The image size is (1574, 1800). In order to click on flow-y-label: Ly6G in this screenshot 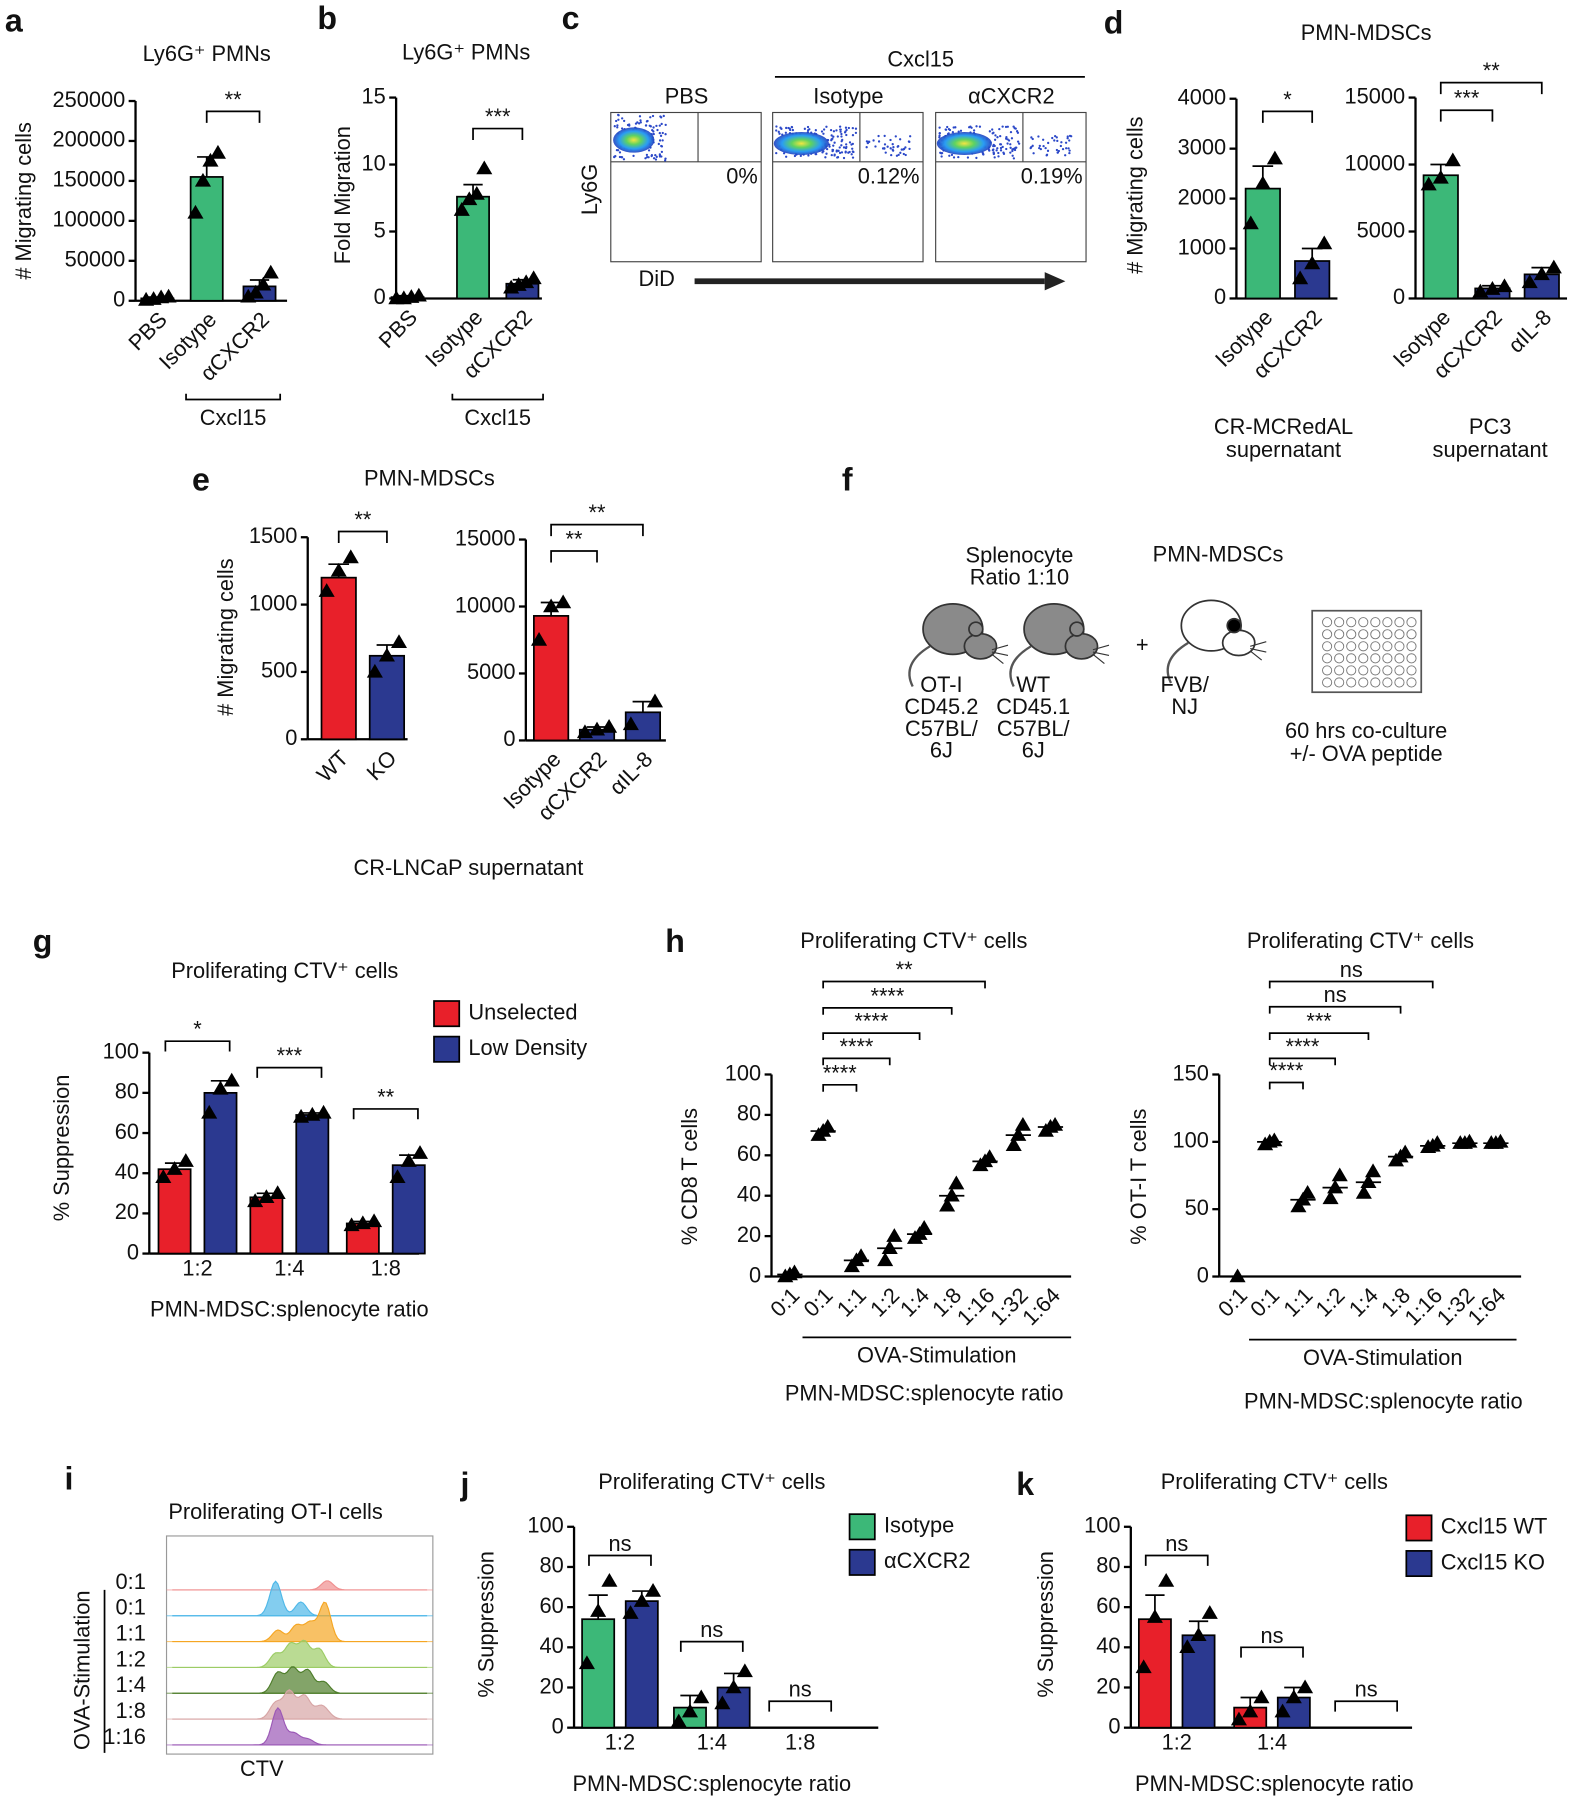, I will do `click(589, 189)`.